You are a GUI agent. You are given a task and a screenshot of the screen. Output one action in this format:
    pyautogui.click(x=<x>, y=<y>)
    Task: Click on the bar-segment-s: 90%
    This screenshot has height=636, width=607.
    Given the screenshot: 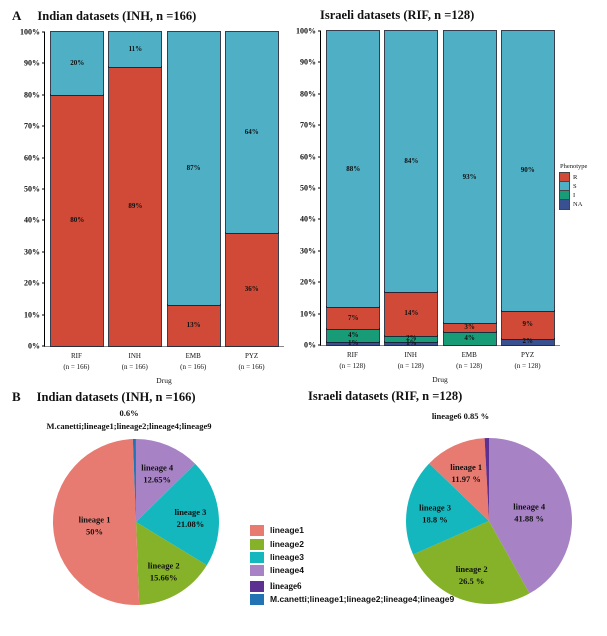 What is the action you would take?
    pyautogui.click(x=528, y=171)
    